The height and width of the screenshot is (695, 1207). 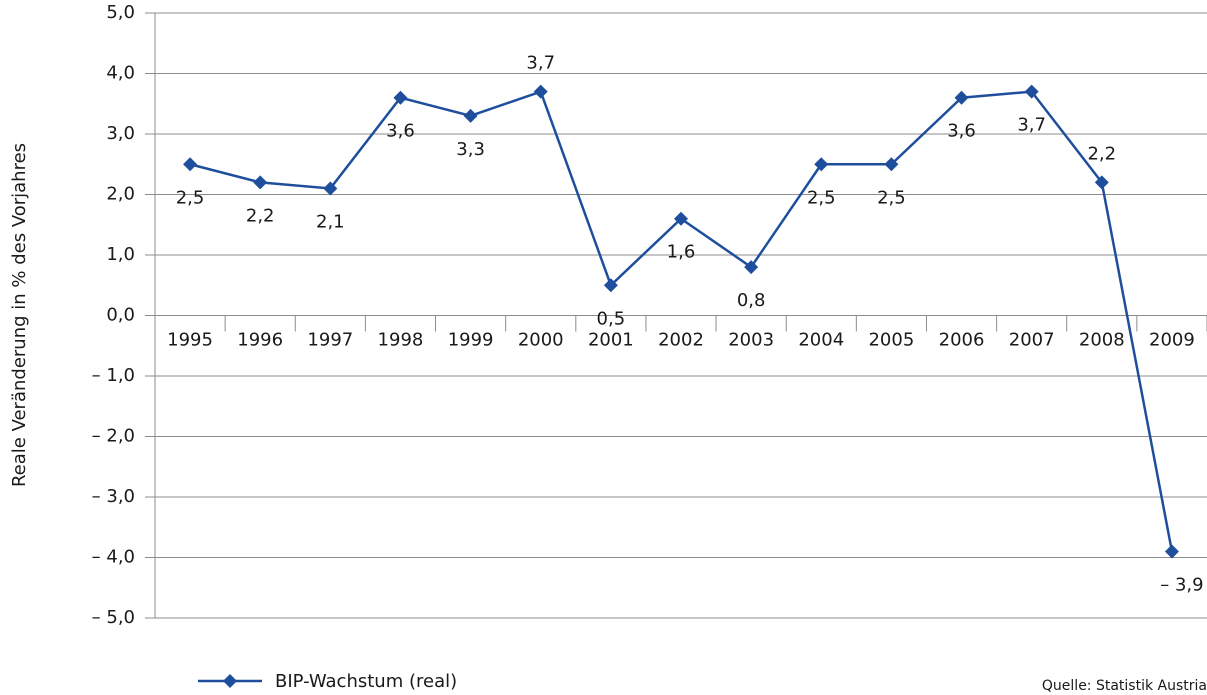 I want to click on y-tick-label: 5,0, so click(x=120, y=12).